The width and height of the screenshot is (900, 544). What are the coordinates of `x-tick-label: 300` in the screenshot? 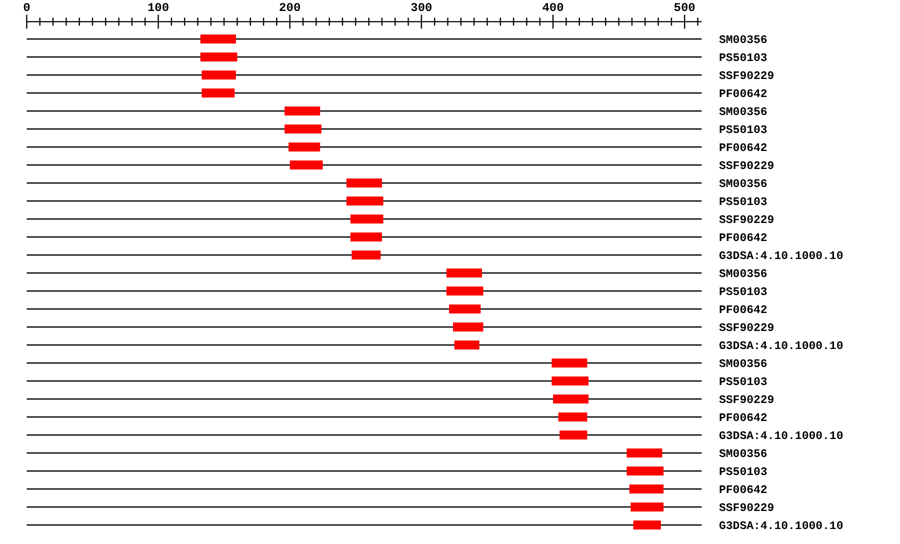 It's located at (421, 8).